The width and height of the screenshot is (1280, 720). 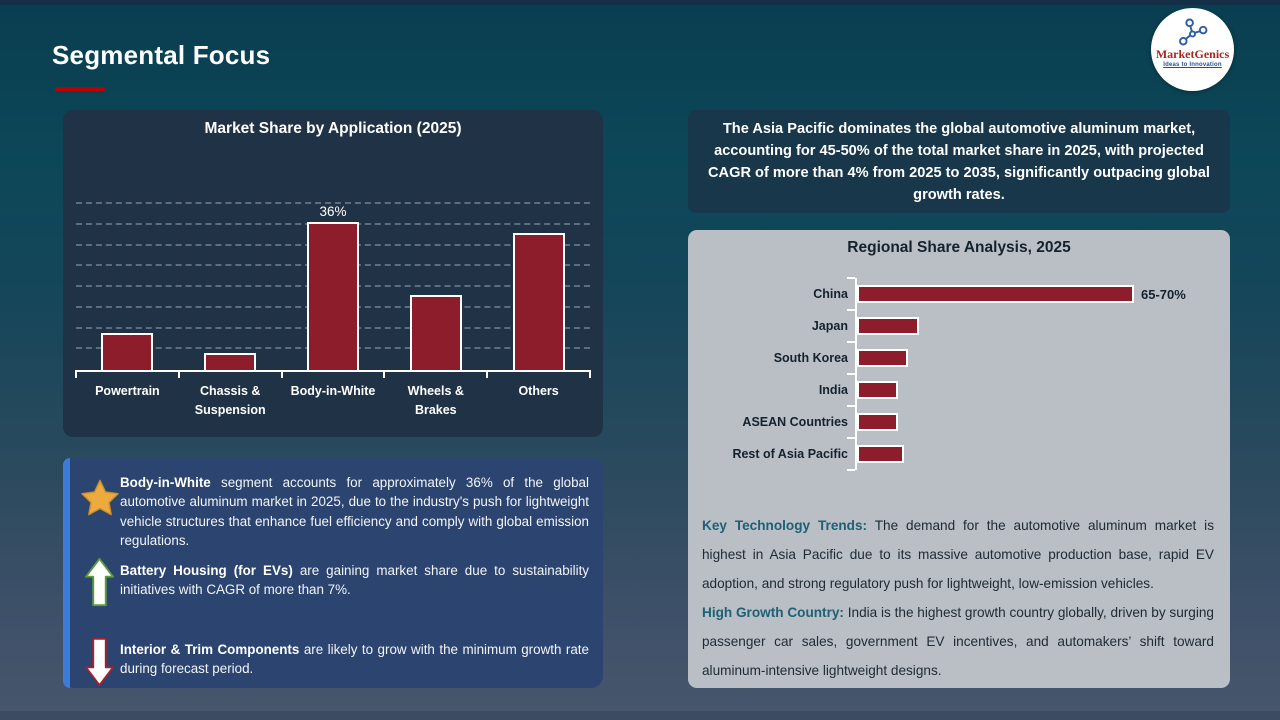 What do you see at coordinates (538, 391) in the screenshot?
I see `axis-category-label: Others` at bounding box center [538, 391].